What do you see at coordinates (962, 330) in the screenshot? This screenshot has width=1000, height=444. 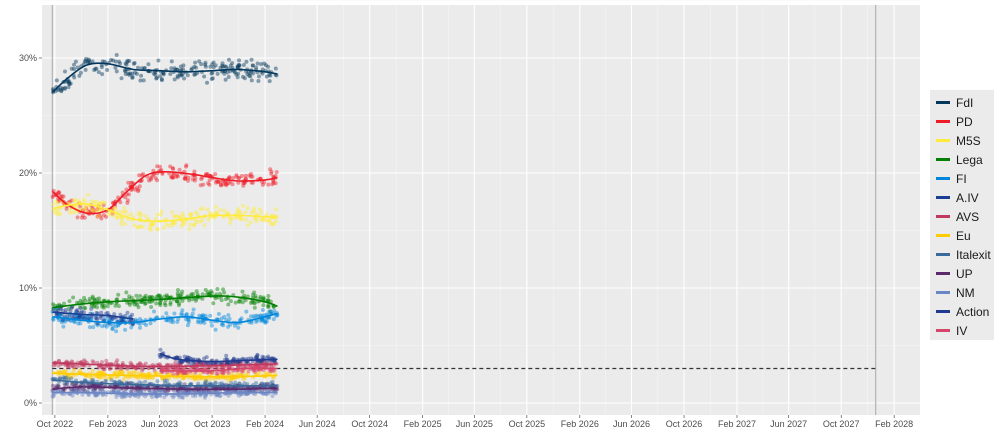 I see `legend-label: IV` at bounding box center [962, 330].